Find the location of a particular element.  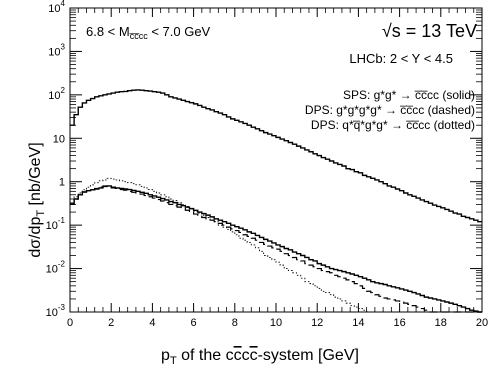

y-tick-label: 10² is located at coordinates (56, 94).